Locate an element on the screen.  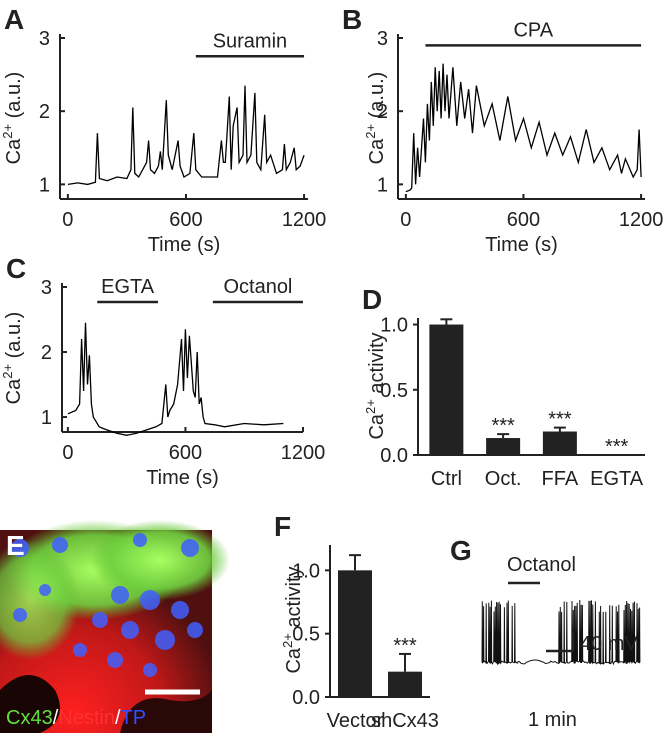
annotation-label: EGTA is located at coordinates (128, 287).